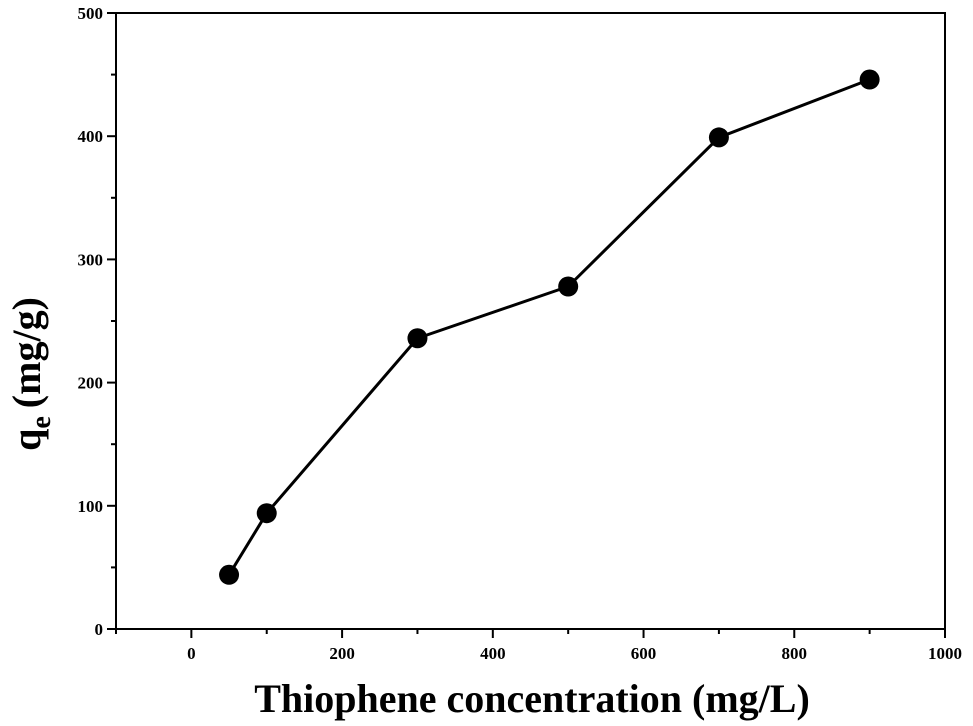  What do you see at coordinates (41, 422) in the screenshot?
I see `y-axis-title-subscript: e` at bounding box center [41, 422].